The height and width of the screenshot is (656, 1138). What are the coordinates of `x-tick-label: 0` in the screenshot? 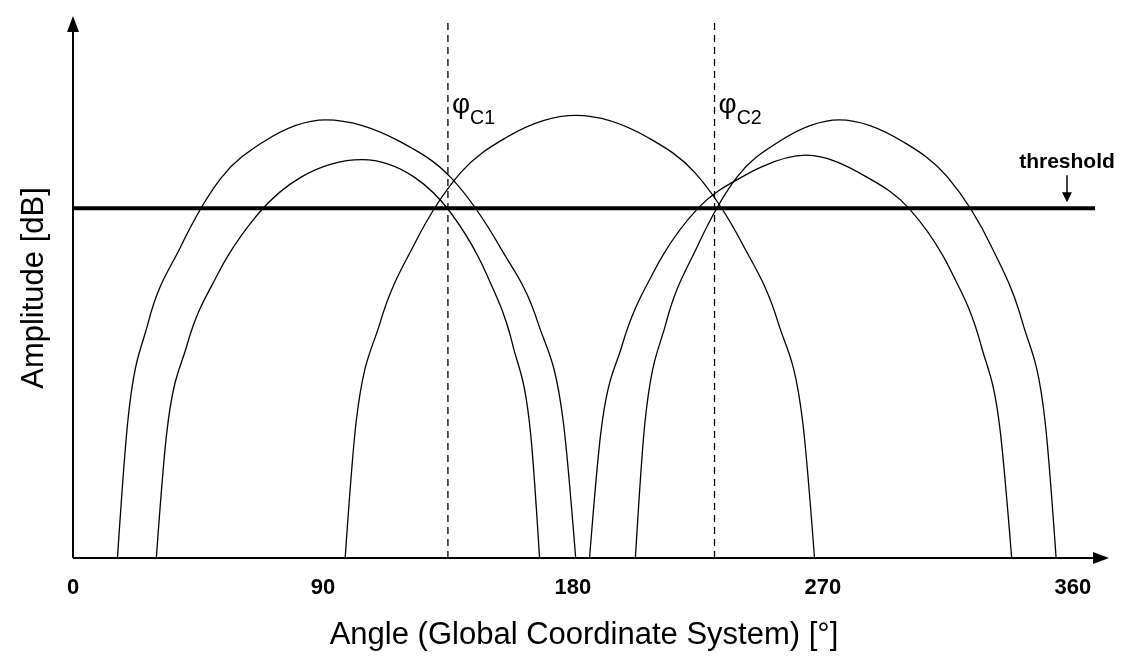 It's located at (73, 586).